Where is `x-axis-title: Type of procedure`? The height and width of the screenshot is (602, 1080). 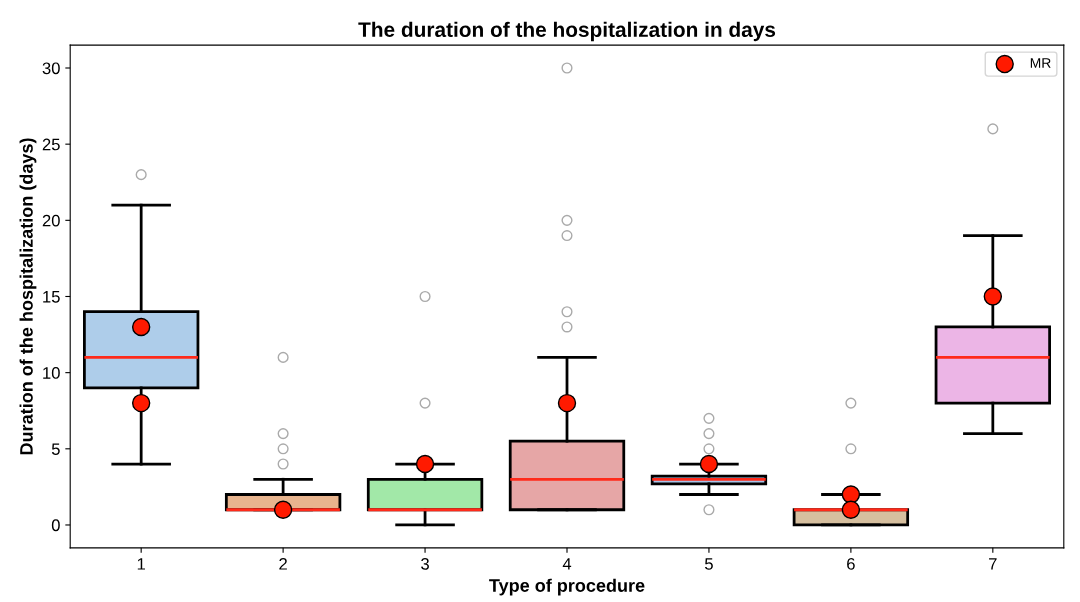 x-axis-title: Type of procedure is located at coordinates (567, 587).